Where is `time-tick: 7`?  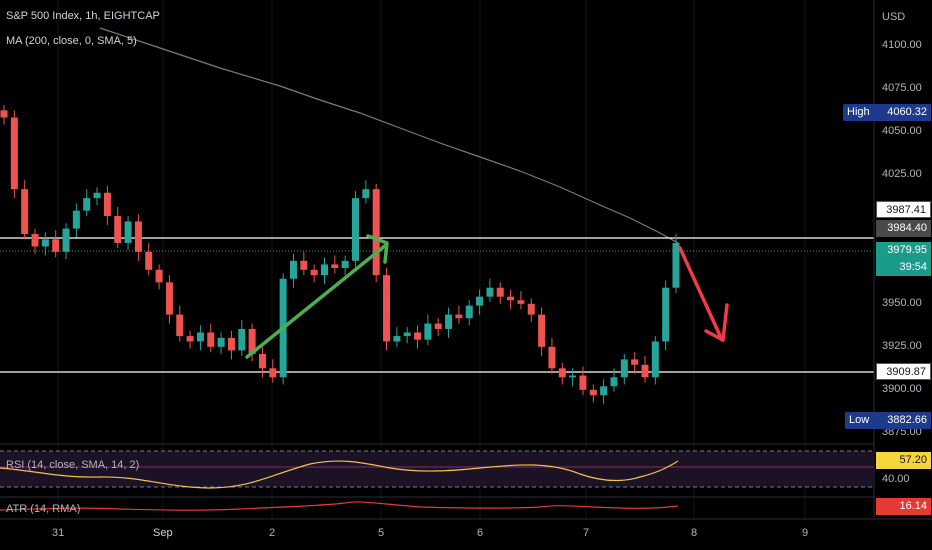
time-tick: 7 is located at coordinates (586, 533).